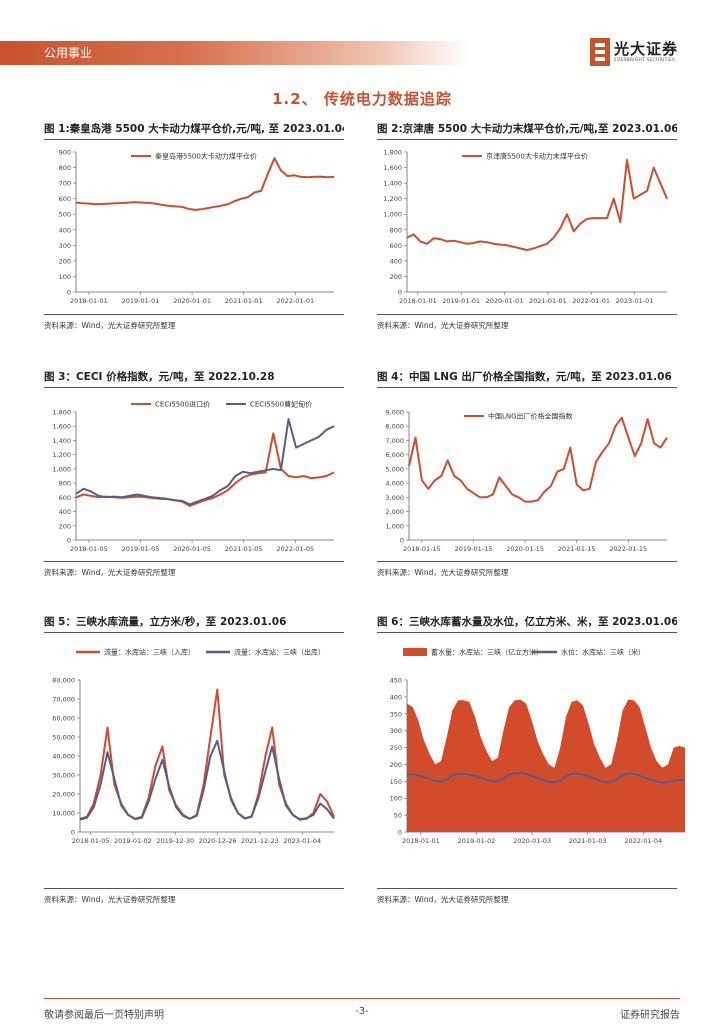 The height and width of the screenshot is (1024, 724). Describe the element at coordinates (141, 549) in the screenshot. I see `x-tick-label: 2019-01-05` at that location.